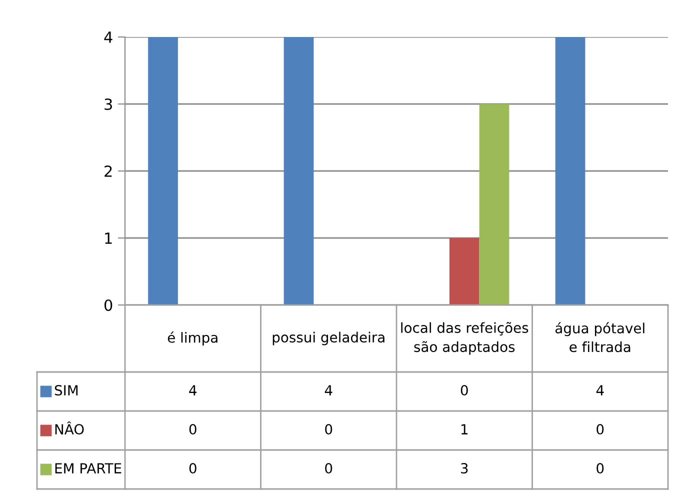 The height and width of the screenshot is (492, 681). What do you see at coordinates (108, 238) in the screenshot?
I see `y-tick-label: 1` at bounding box center [108, 238].